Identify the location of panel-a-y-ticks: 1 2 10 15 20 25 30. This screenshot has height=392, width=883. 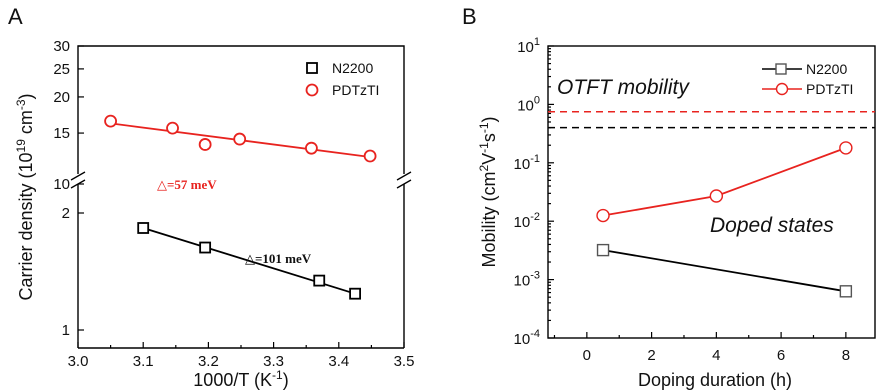
(68, 188).